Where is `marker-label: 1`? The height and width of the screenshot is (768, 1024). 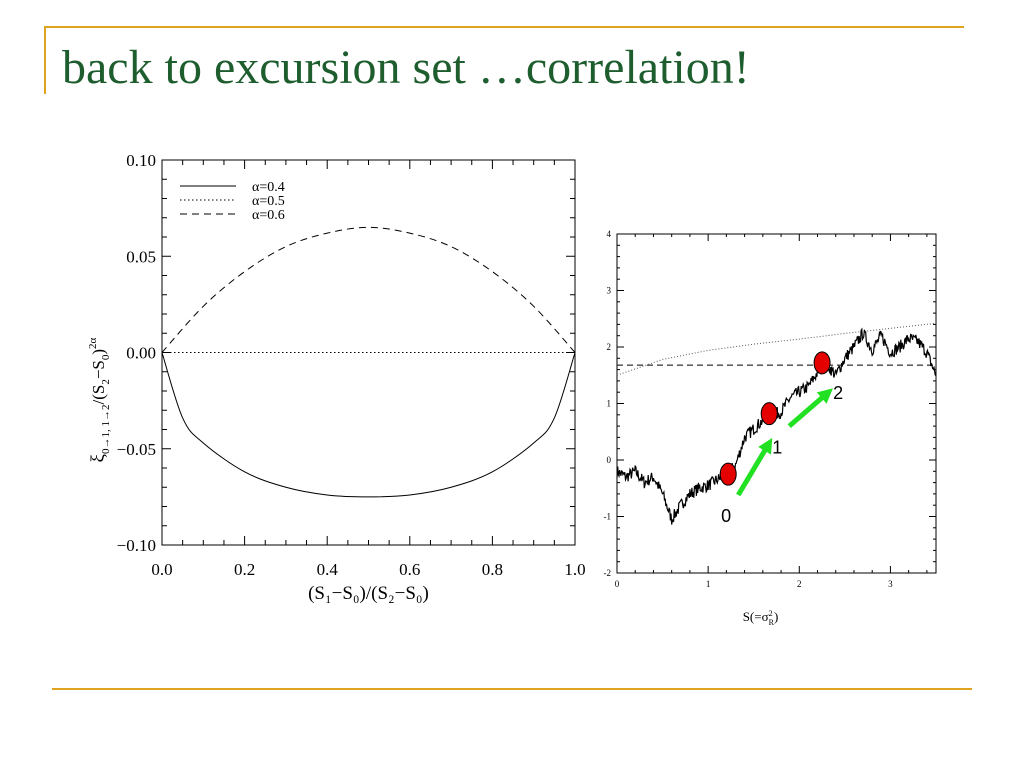 marker-label: 1 is located at coordinates (777, 448).